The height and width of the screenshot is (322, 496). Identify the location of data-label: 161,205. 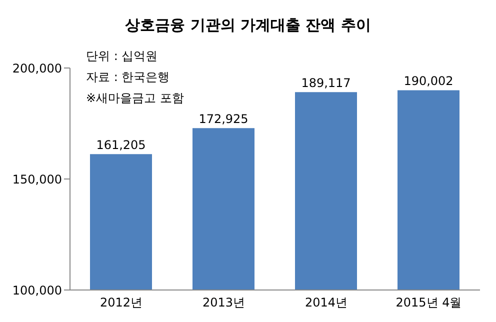
(121, 145).